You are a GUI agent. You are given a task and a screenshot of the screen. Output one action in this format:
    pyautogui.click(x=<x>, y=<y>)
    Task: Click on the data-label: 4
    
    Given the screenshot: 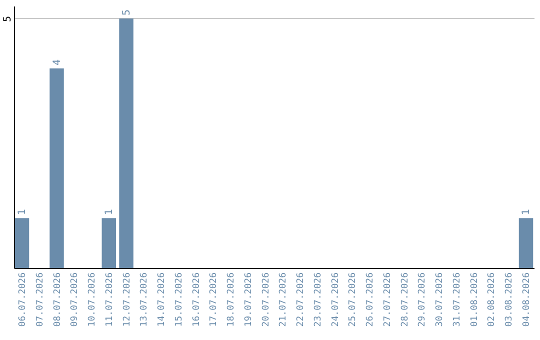 What is the action you would take?
    pyautogui.click(x=57, y=62)
    